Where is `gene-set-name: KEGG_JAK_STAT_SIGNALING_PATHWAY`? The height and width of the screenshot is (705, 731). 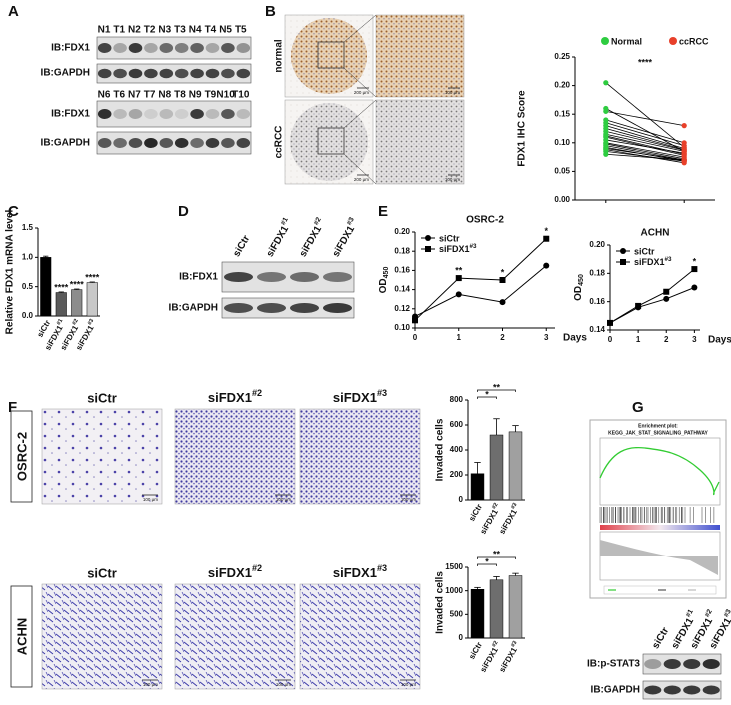
gene-set-name: KEGG_JAK_STAT_SIGNALING_PATHWAY is located at coordinates (658, 433).